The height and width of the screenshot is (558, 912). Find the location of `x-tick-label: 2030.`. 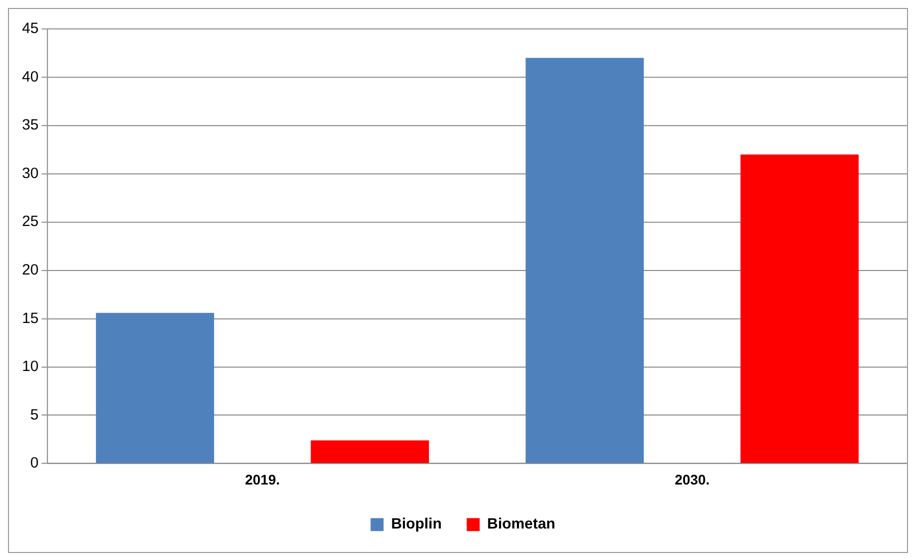

x-tick-label: 2030. is located at coordinates (692, 480).